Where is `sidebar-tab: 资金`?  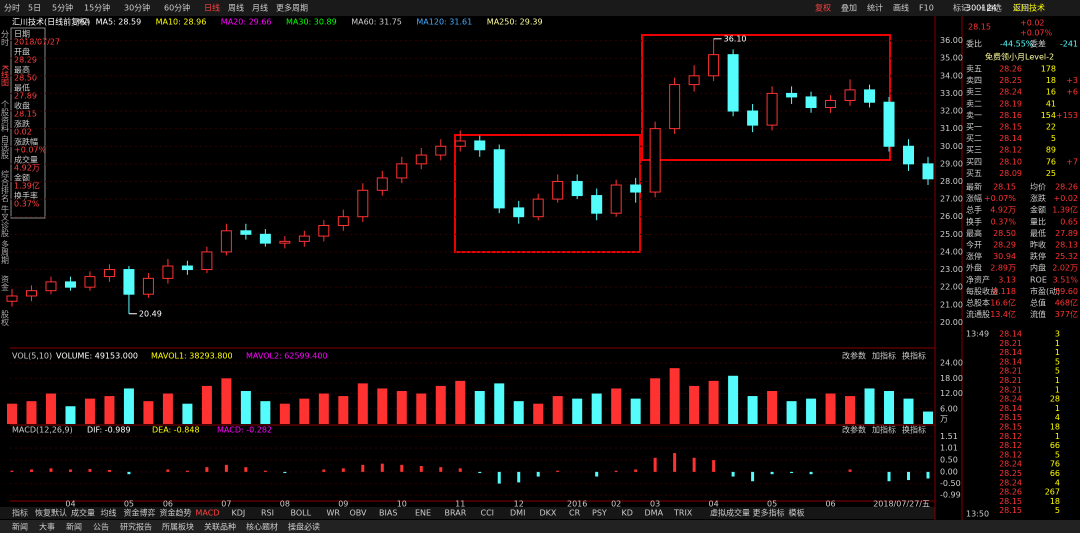
sidebar-tab: 资金 is located at coordinates (5, 282).